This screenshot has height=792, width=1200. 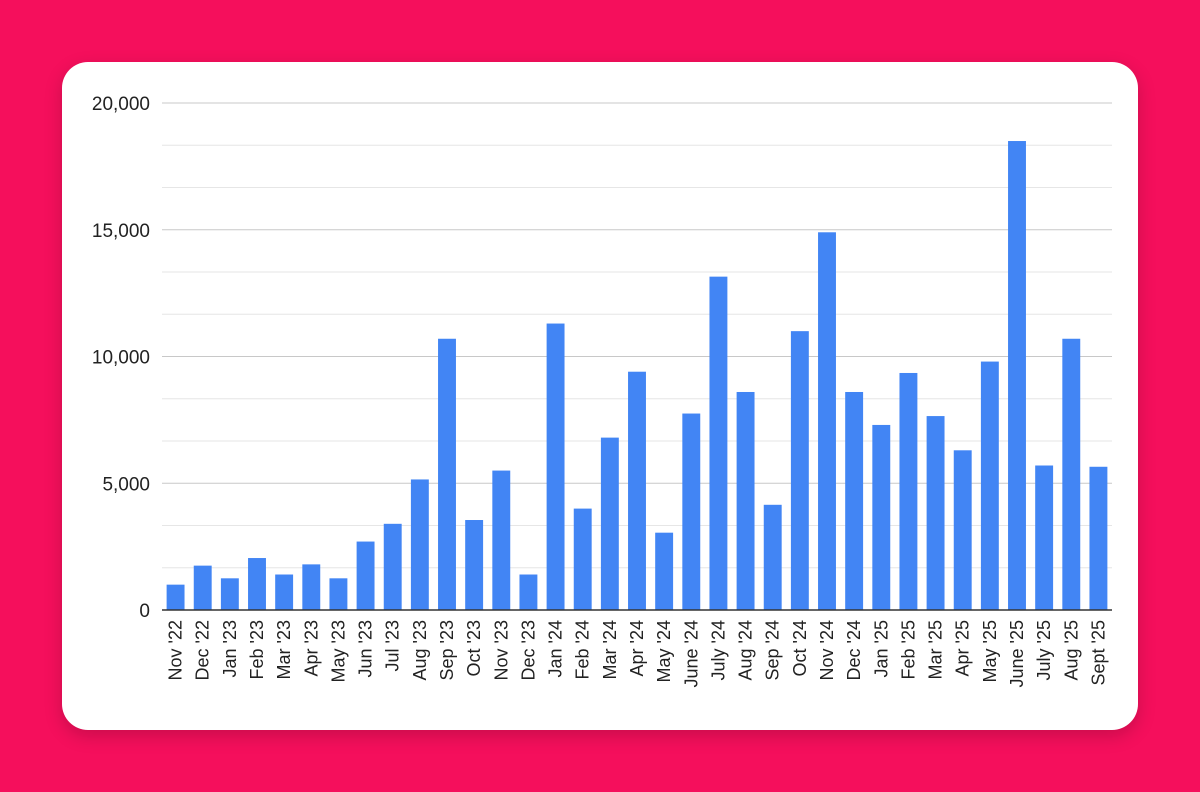 I want to click on x-tick-label: Mar '23, so click(x=284, y=649).